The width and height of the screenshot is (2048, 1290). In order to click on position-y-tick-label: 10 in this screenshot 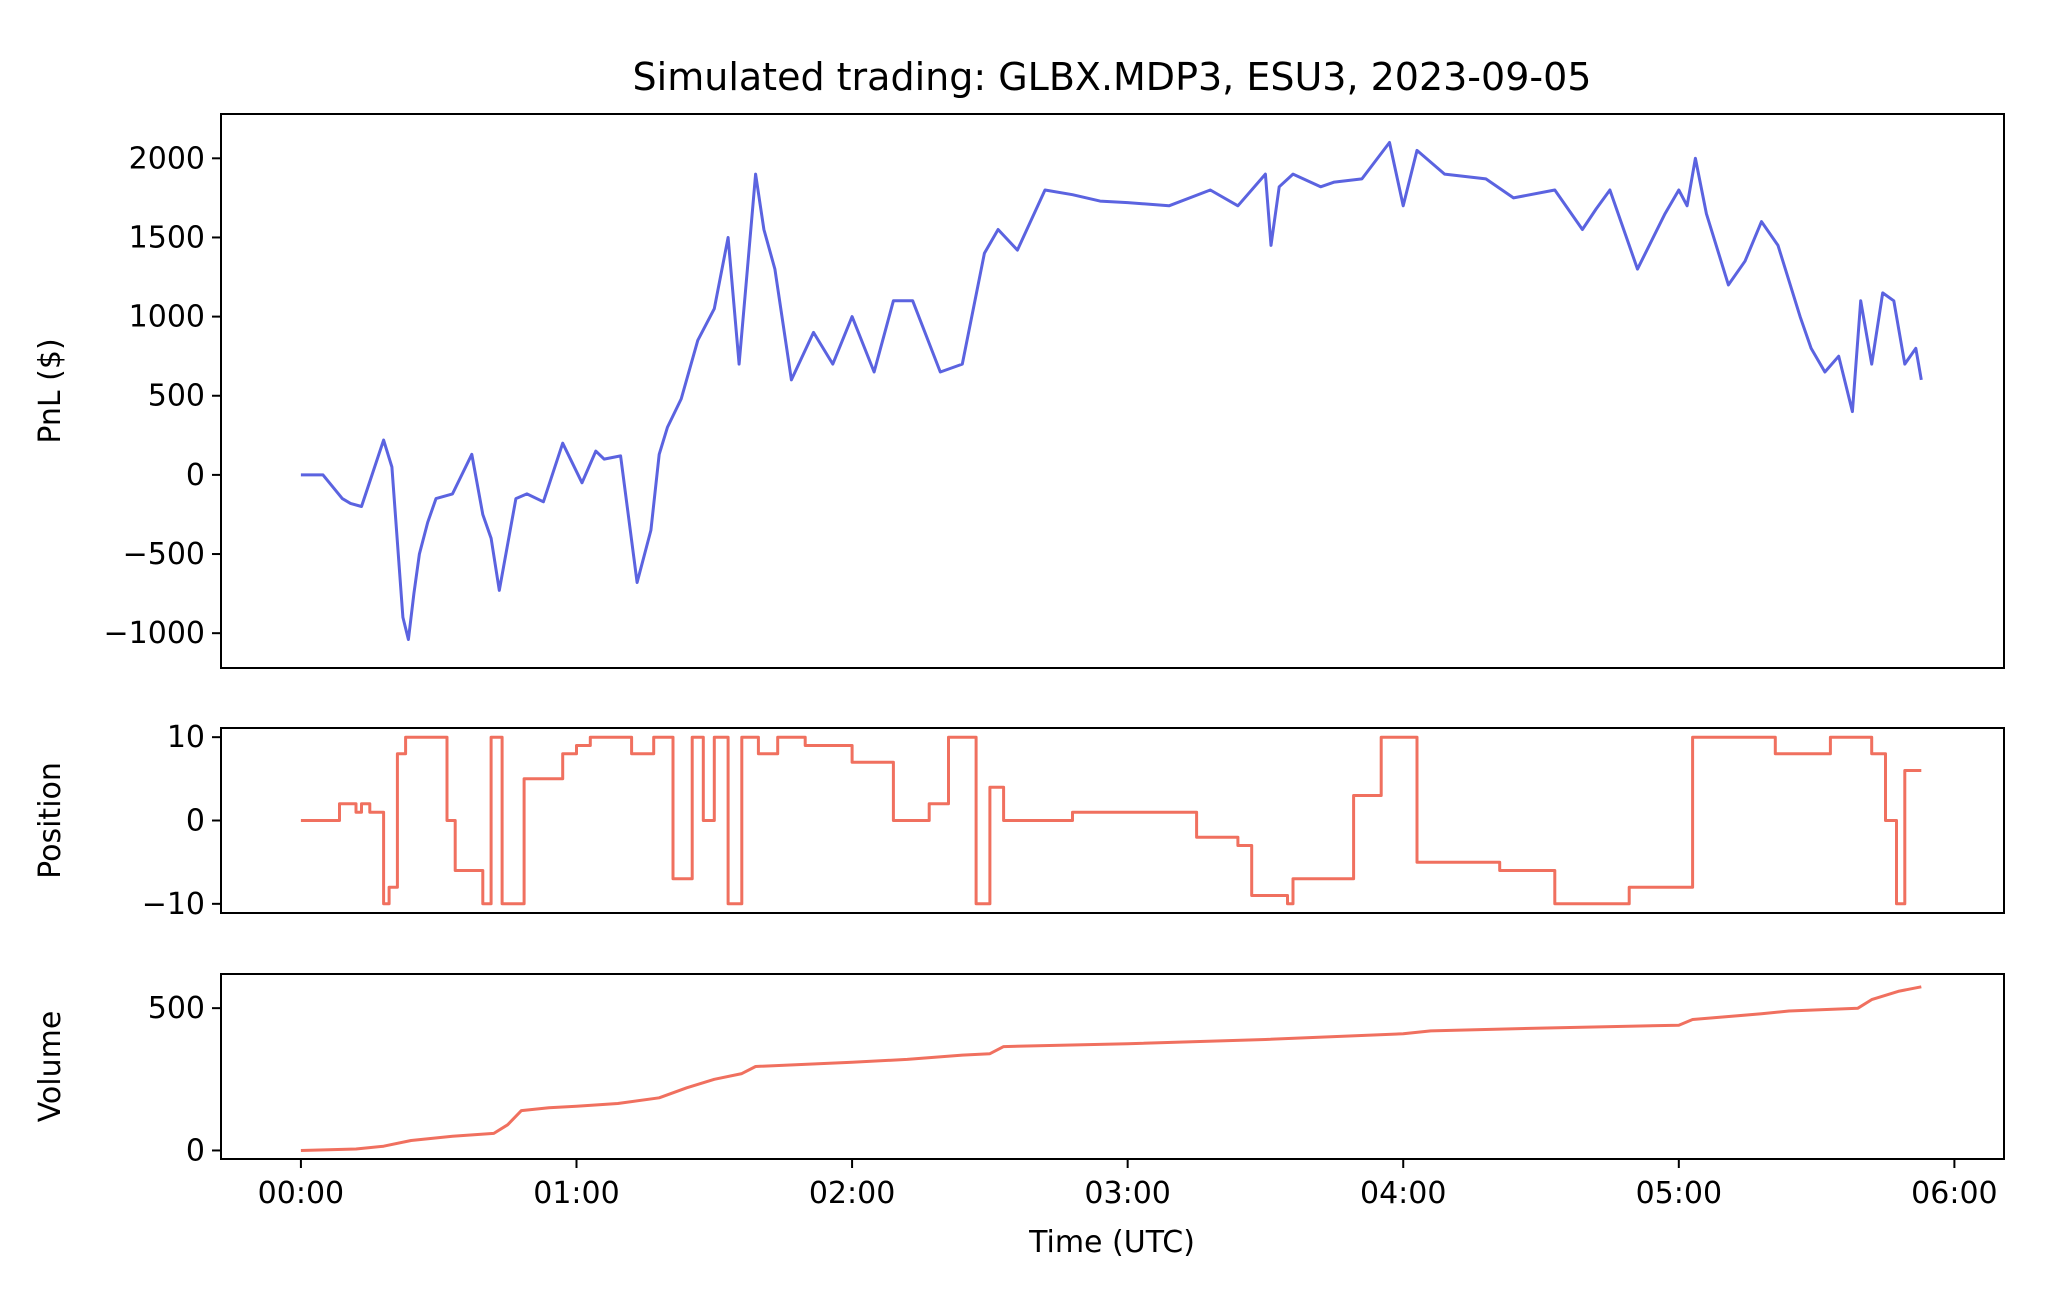, I will do `click(186, 737)`.